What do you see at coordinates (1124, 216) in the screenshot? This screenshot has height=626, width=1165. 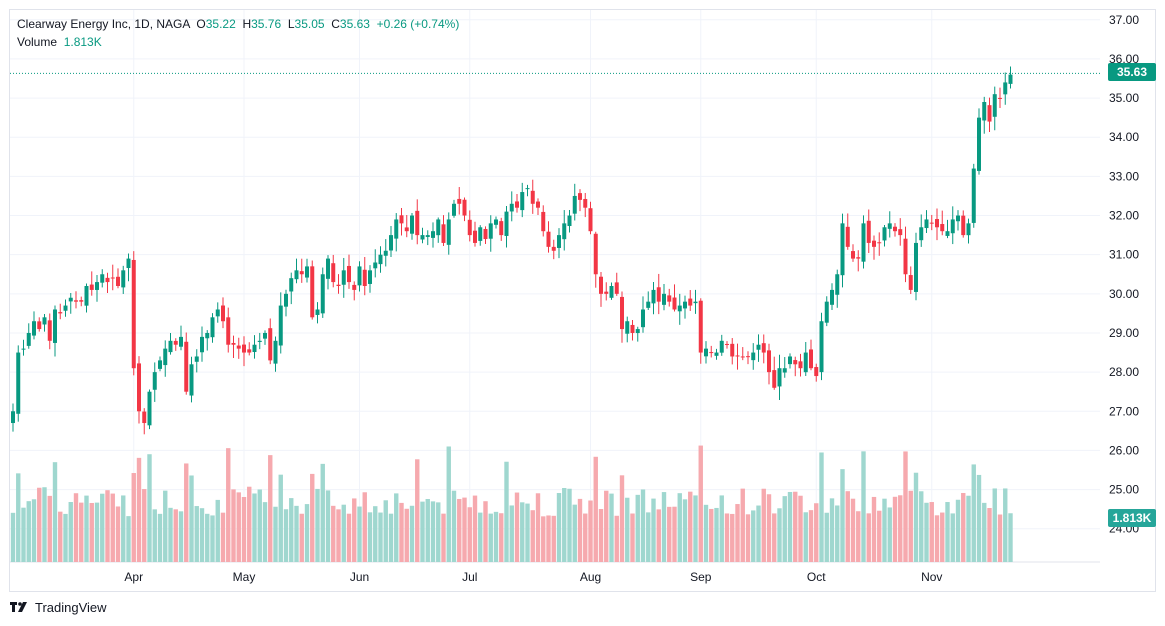 I see `price-tick-label: 32.00` at bounding box center [1124, 216].